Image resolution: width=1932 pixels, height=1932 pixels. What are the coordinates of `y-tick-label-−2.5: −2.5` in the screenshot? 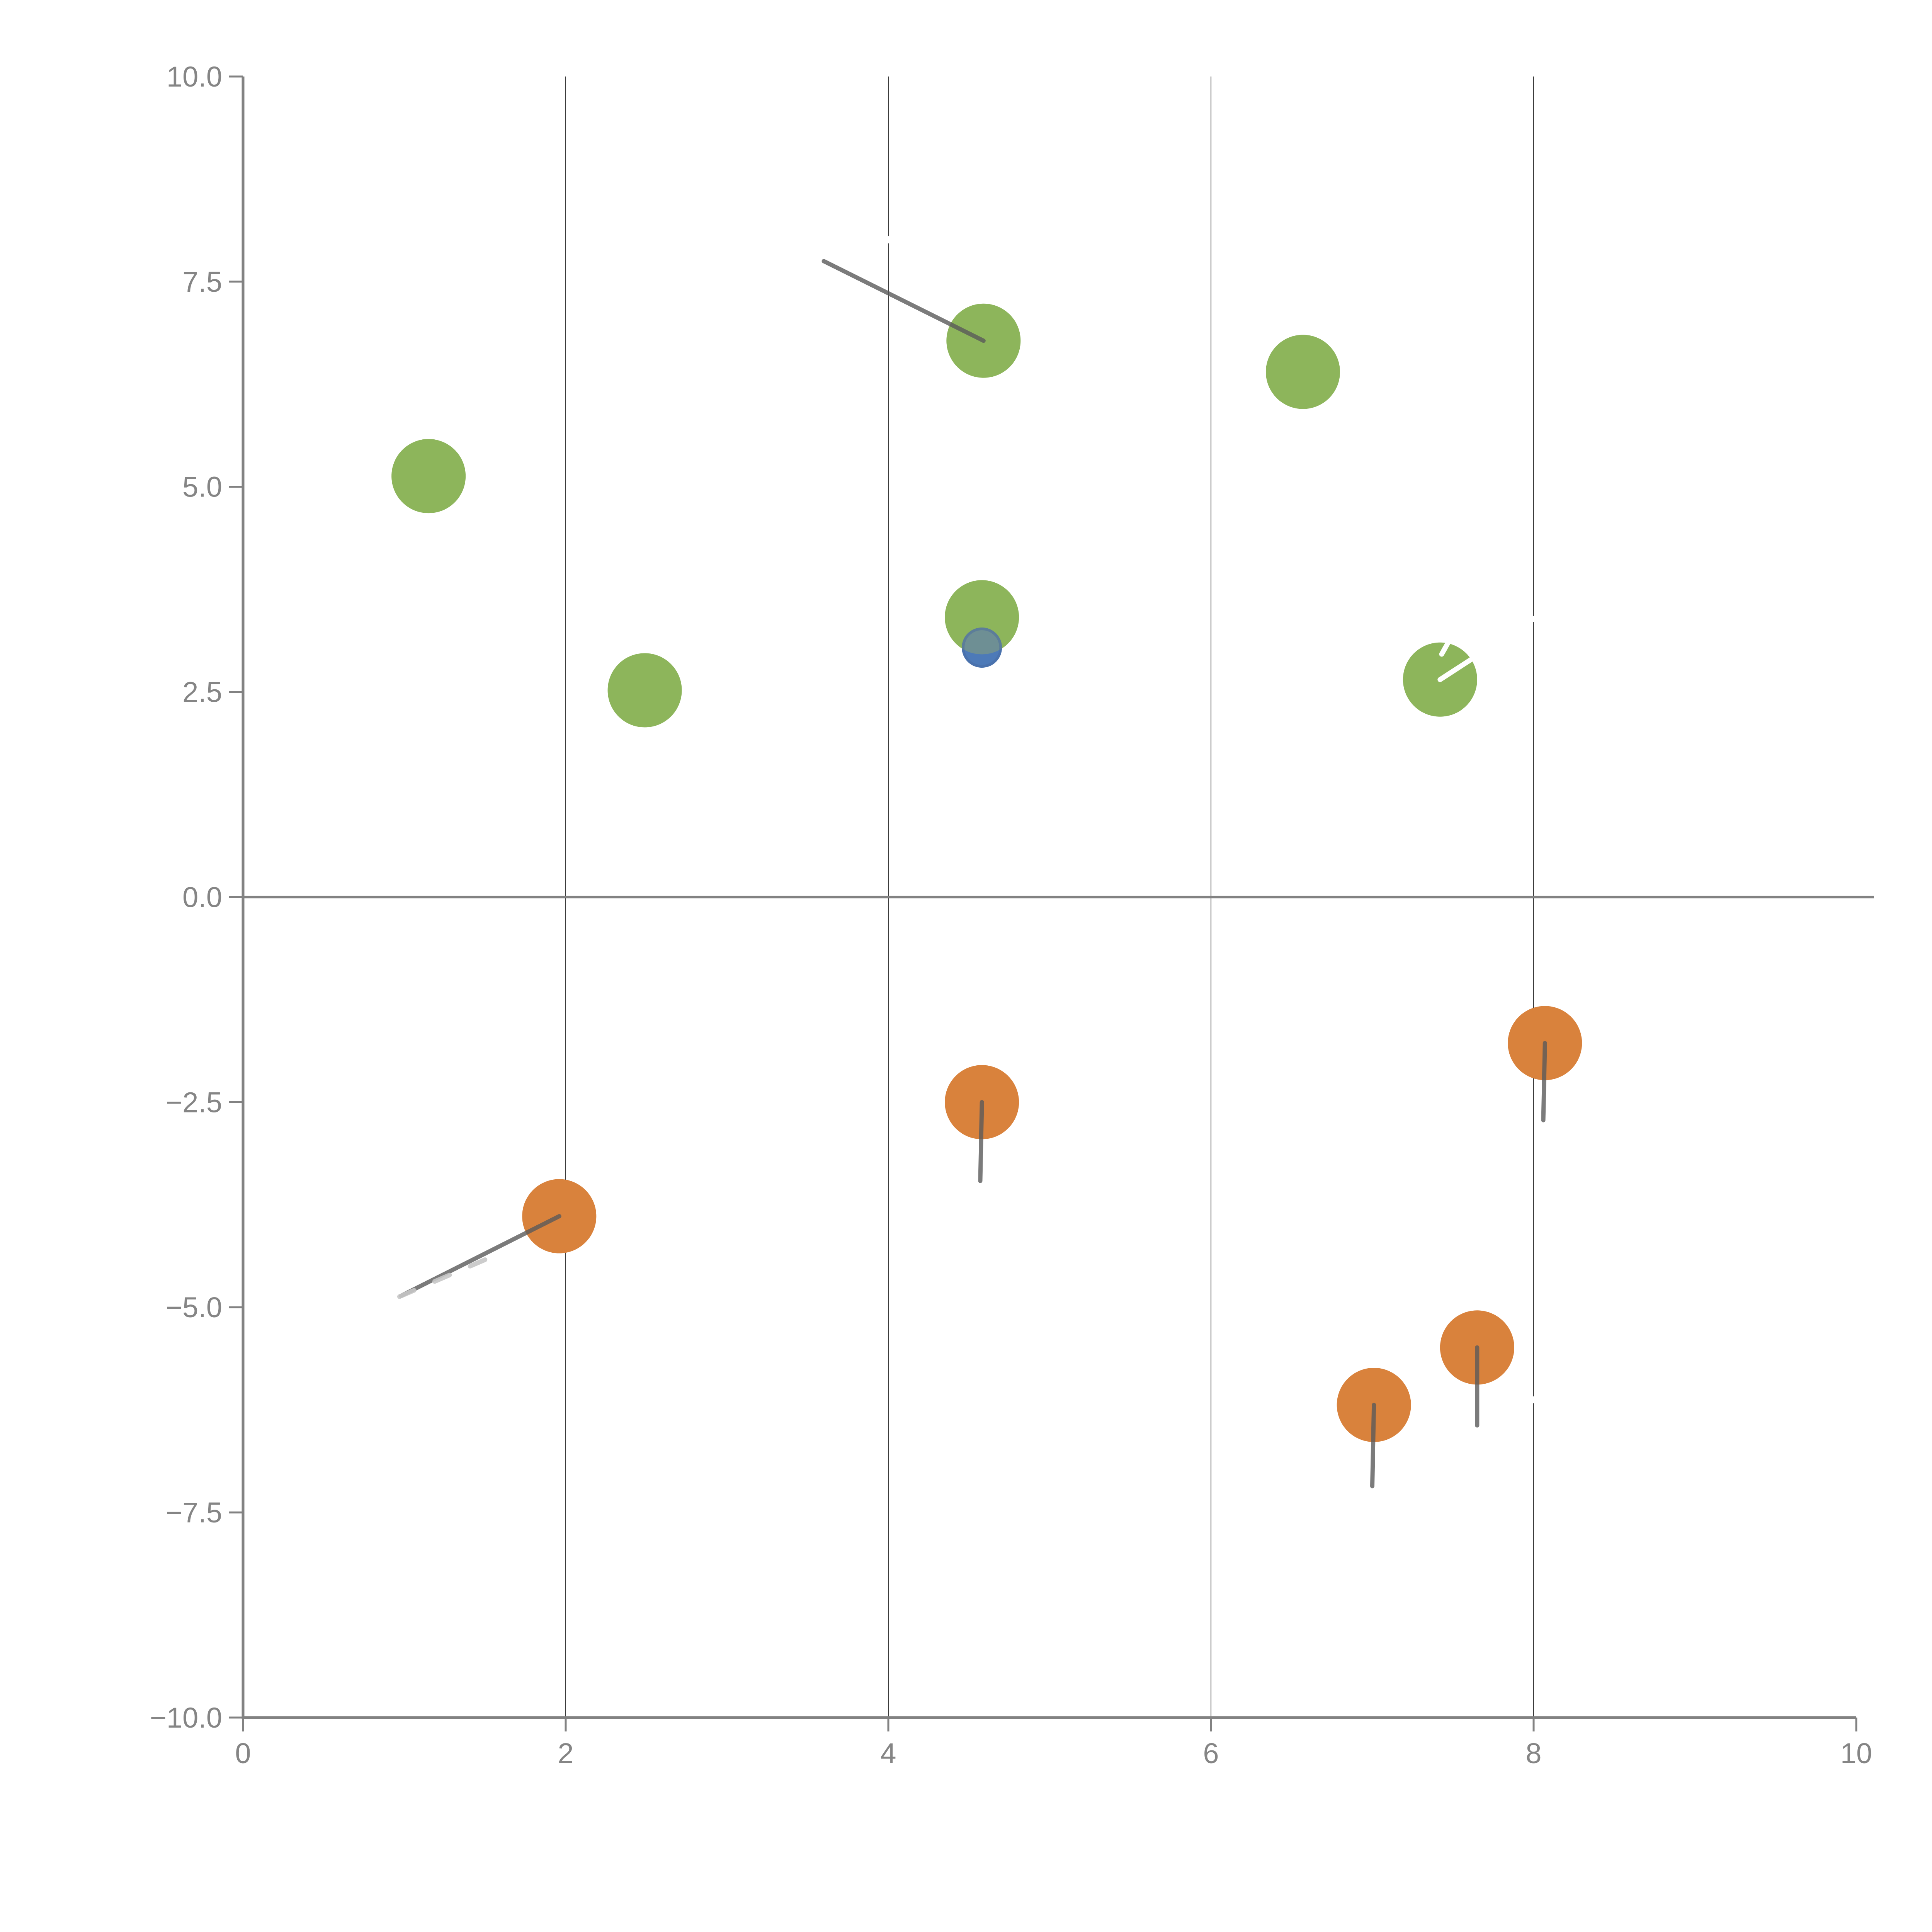 It's located at (194, 1102).